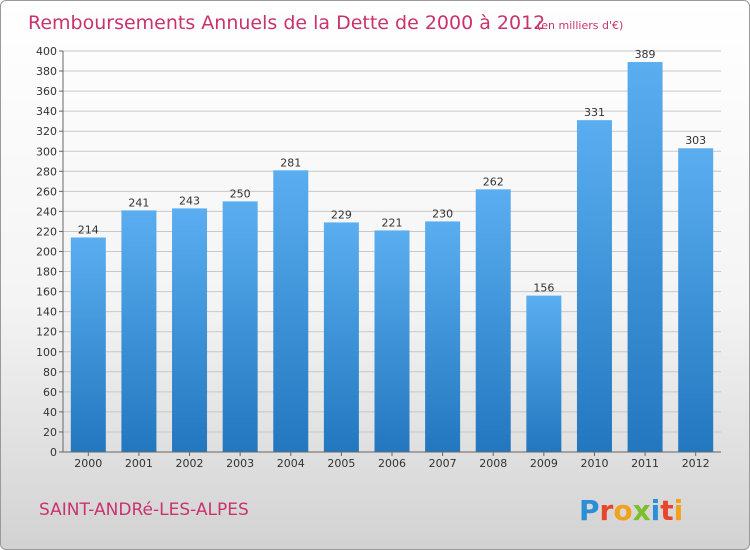 This screenshot has width=750, height=550. I want to click on y-tick-label: 260, so click(46, 191).